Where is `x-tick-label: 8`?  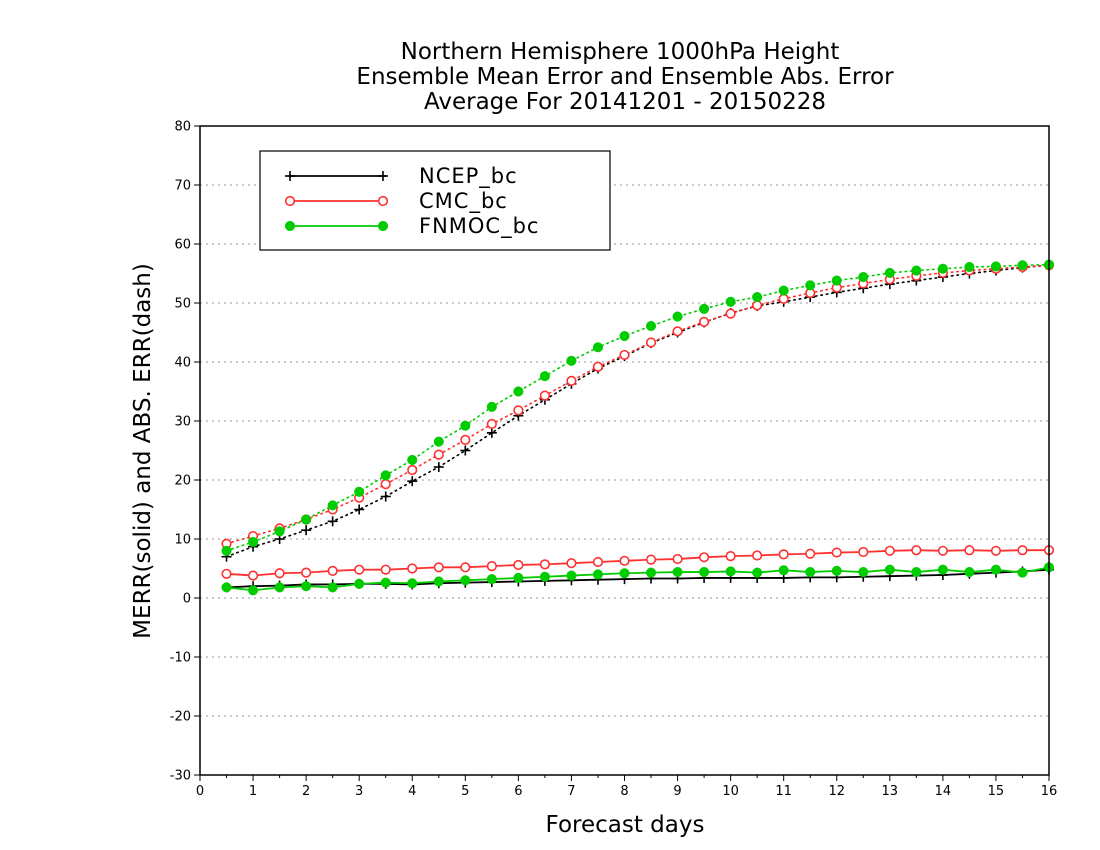 x-tick-label: 8 is located at coordinates (624, 791).